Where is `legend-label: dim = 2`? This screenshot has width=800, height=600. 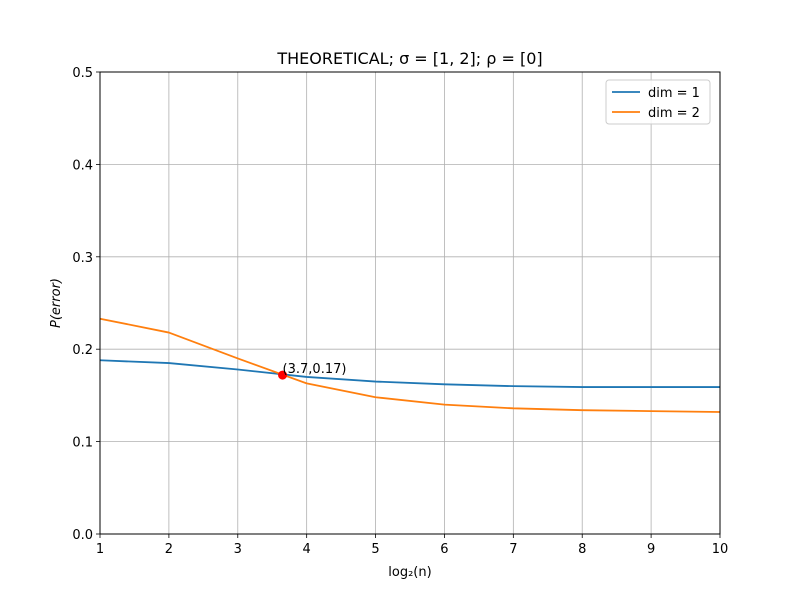
legend-label: dim = 2 is located at coordinates (674, 113).